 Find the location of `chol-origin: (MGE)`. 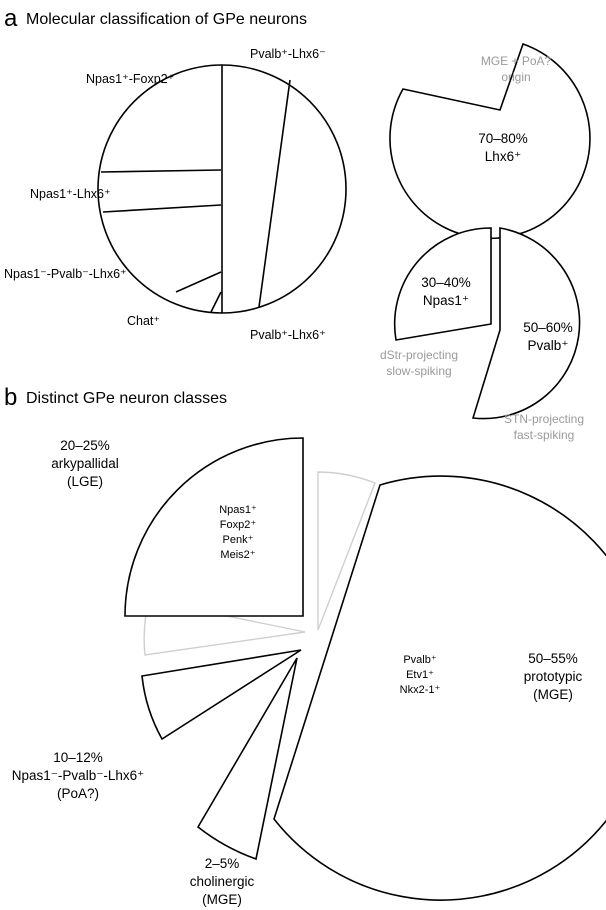

chol-origin: (MGE) is located at coordinates (222, 899).